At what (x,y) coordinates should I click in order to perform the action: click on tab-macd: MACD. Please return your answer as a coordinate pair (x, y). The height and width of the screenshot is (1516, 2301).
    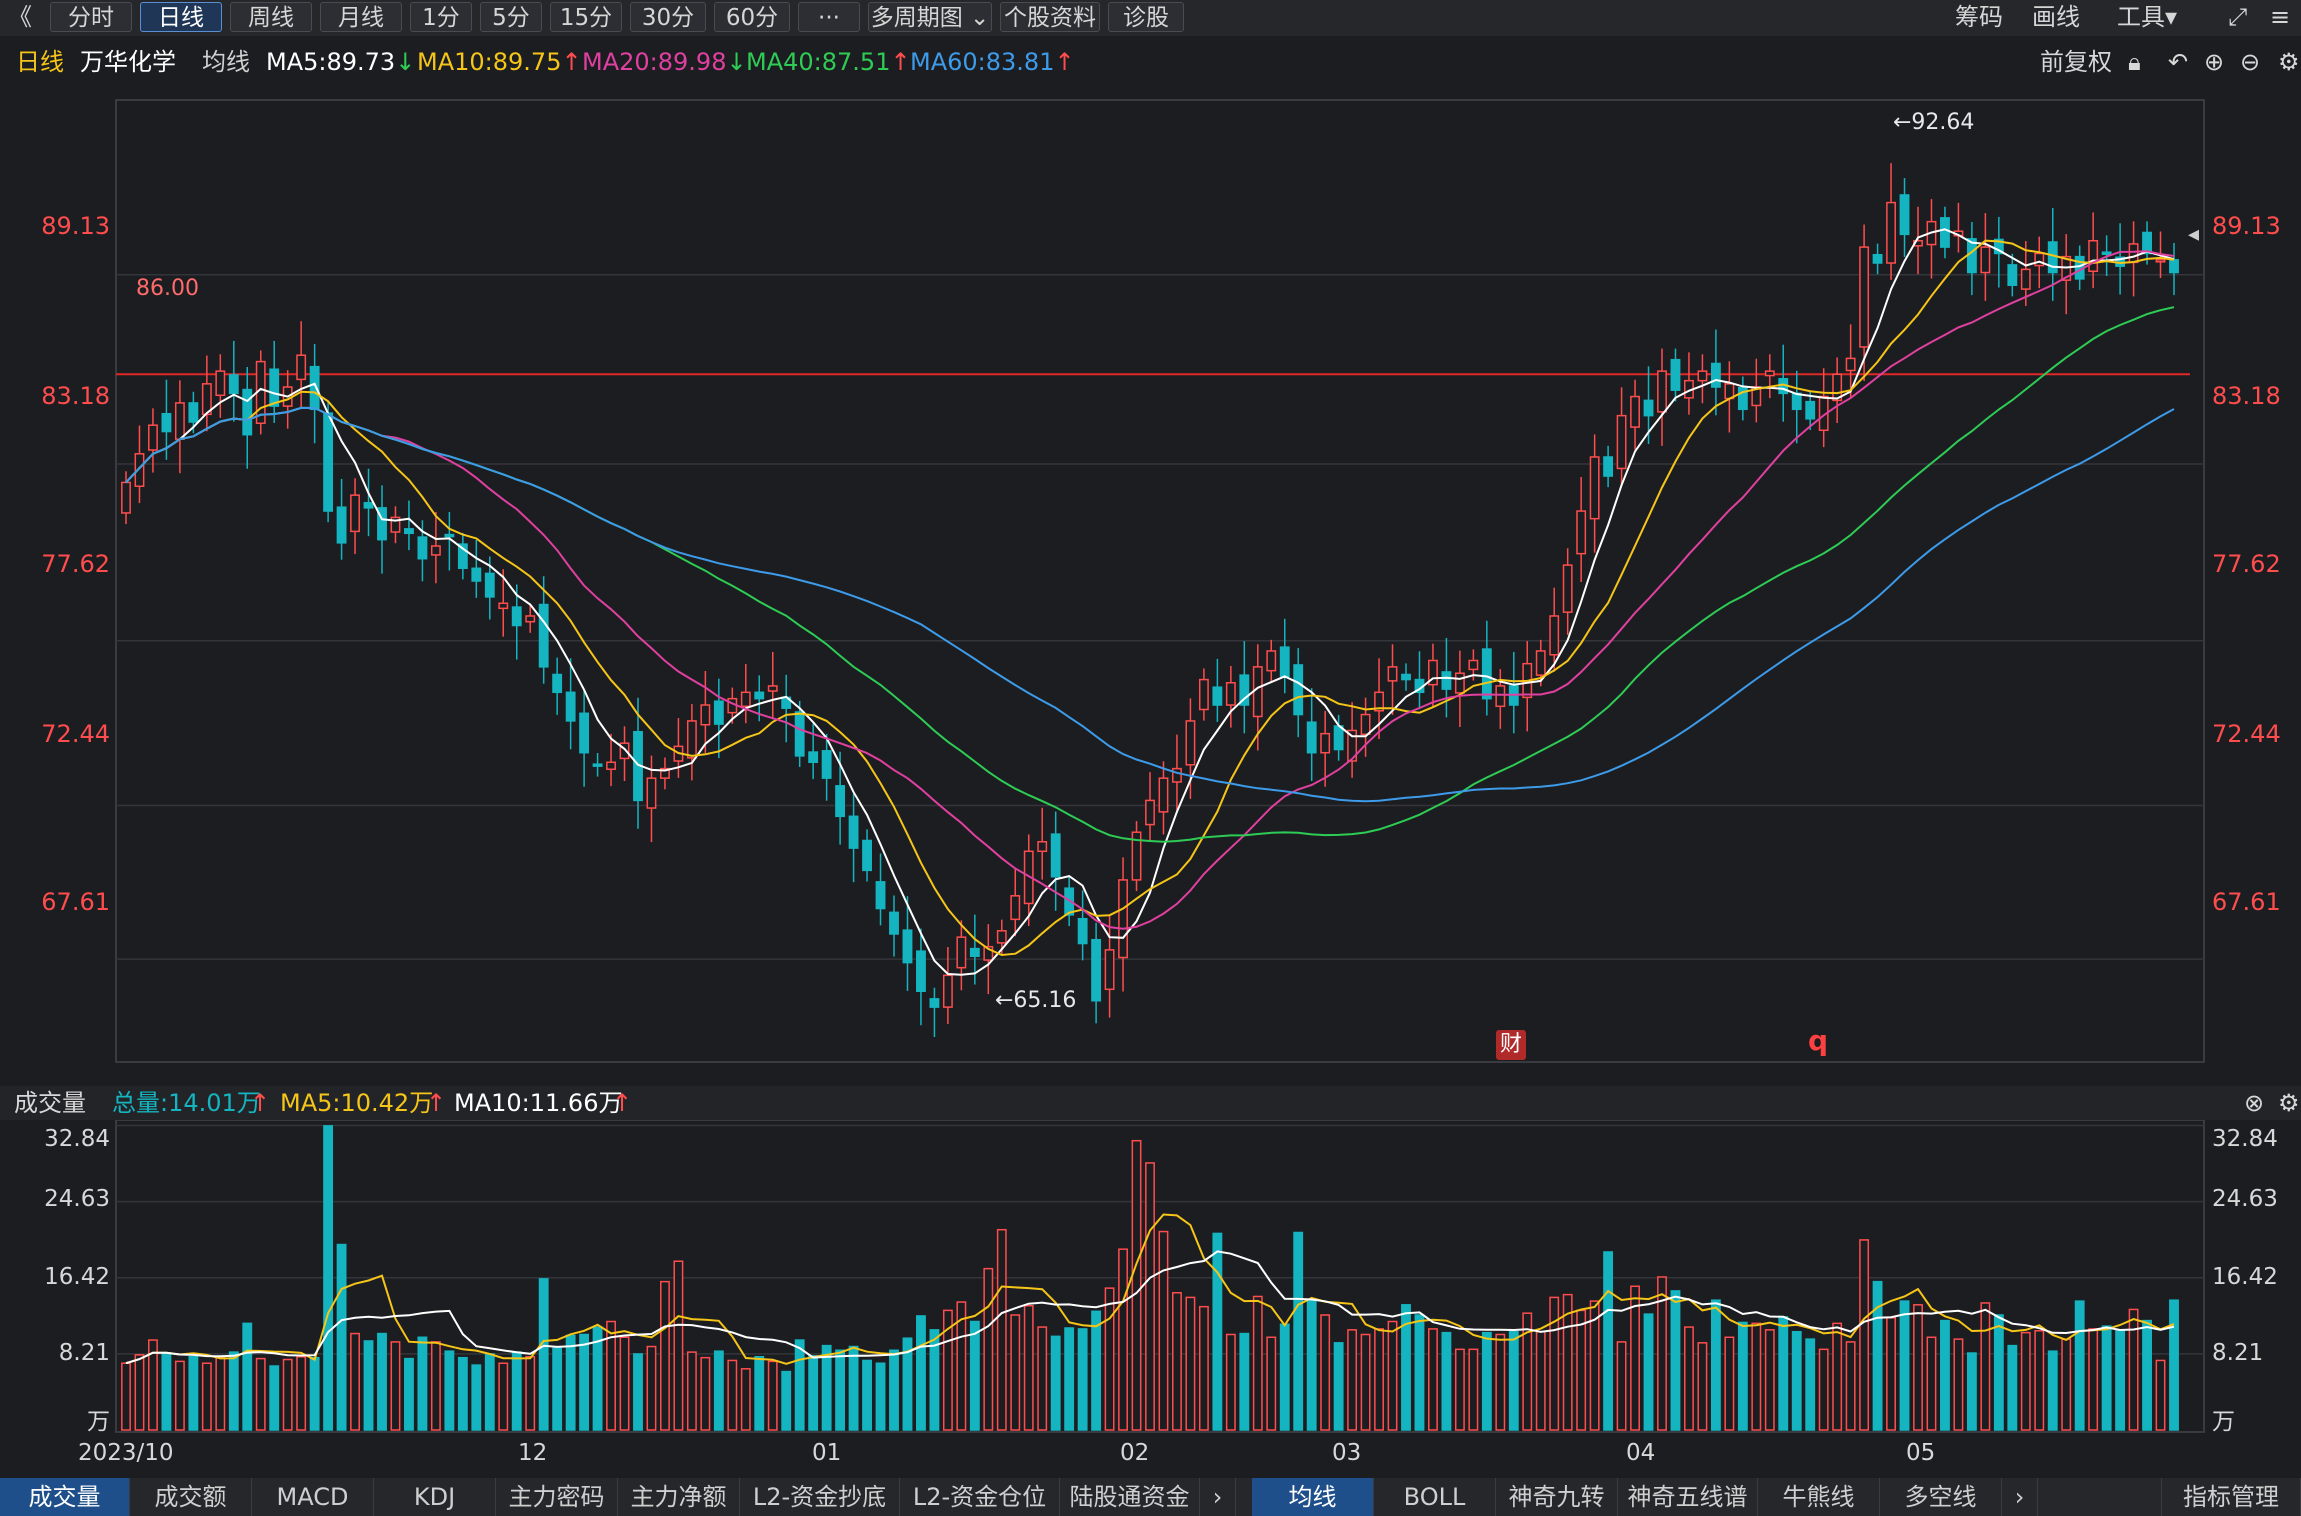
    Looking at the image, I should click on (313, 1497).